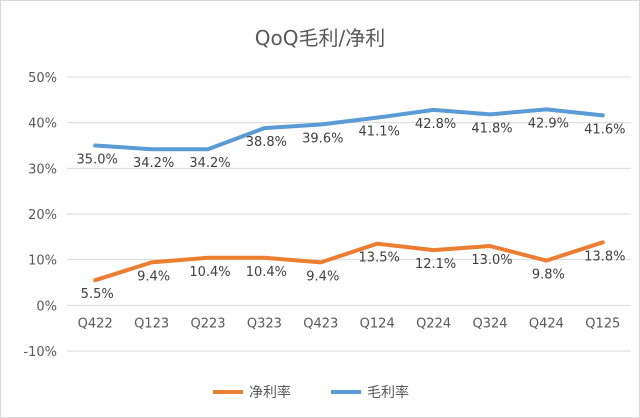  I want to click on x-tick-label: Q424, so click(546, 323).